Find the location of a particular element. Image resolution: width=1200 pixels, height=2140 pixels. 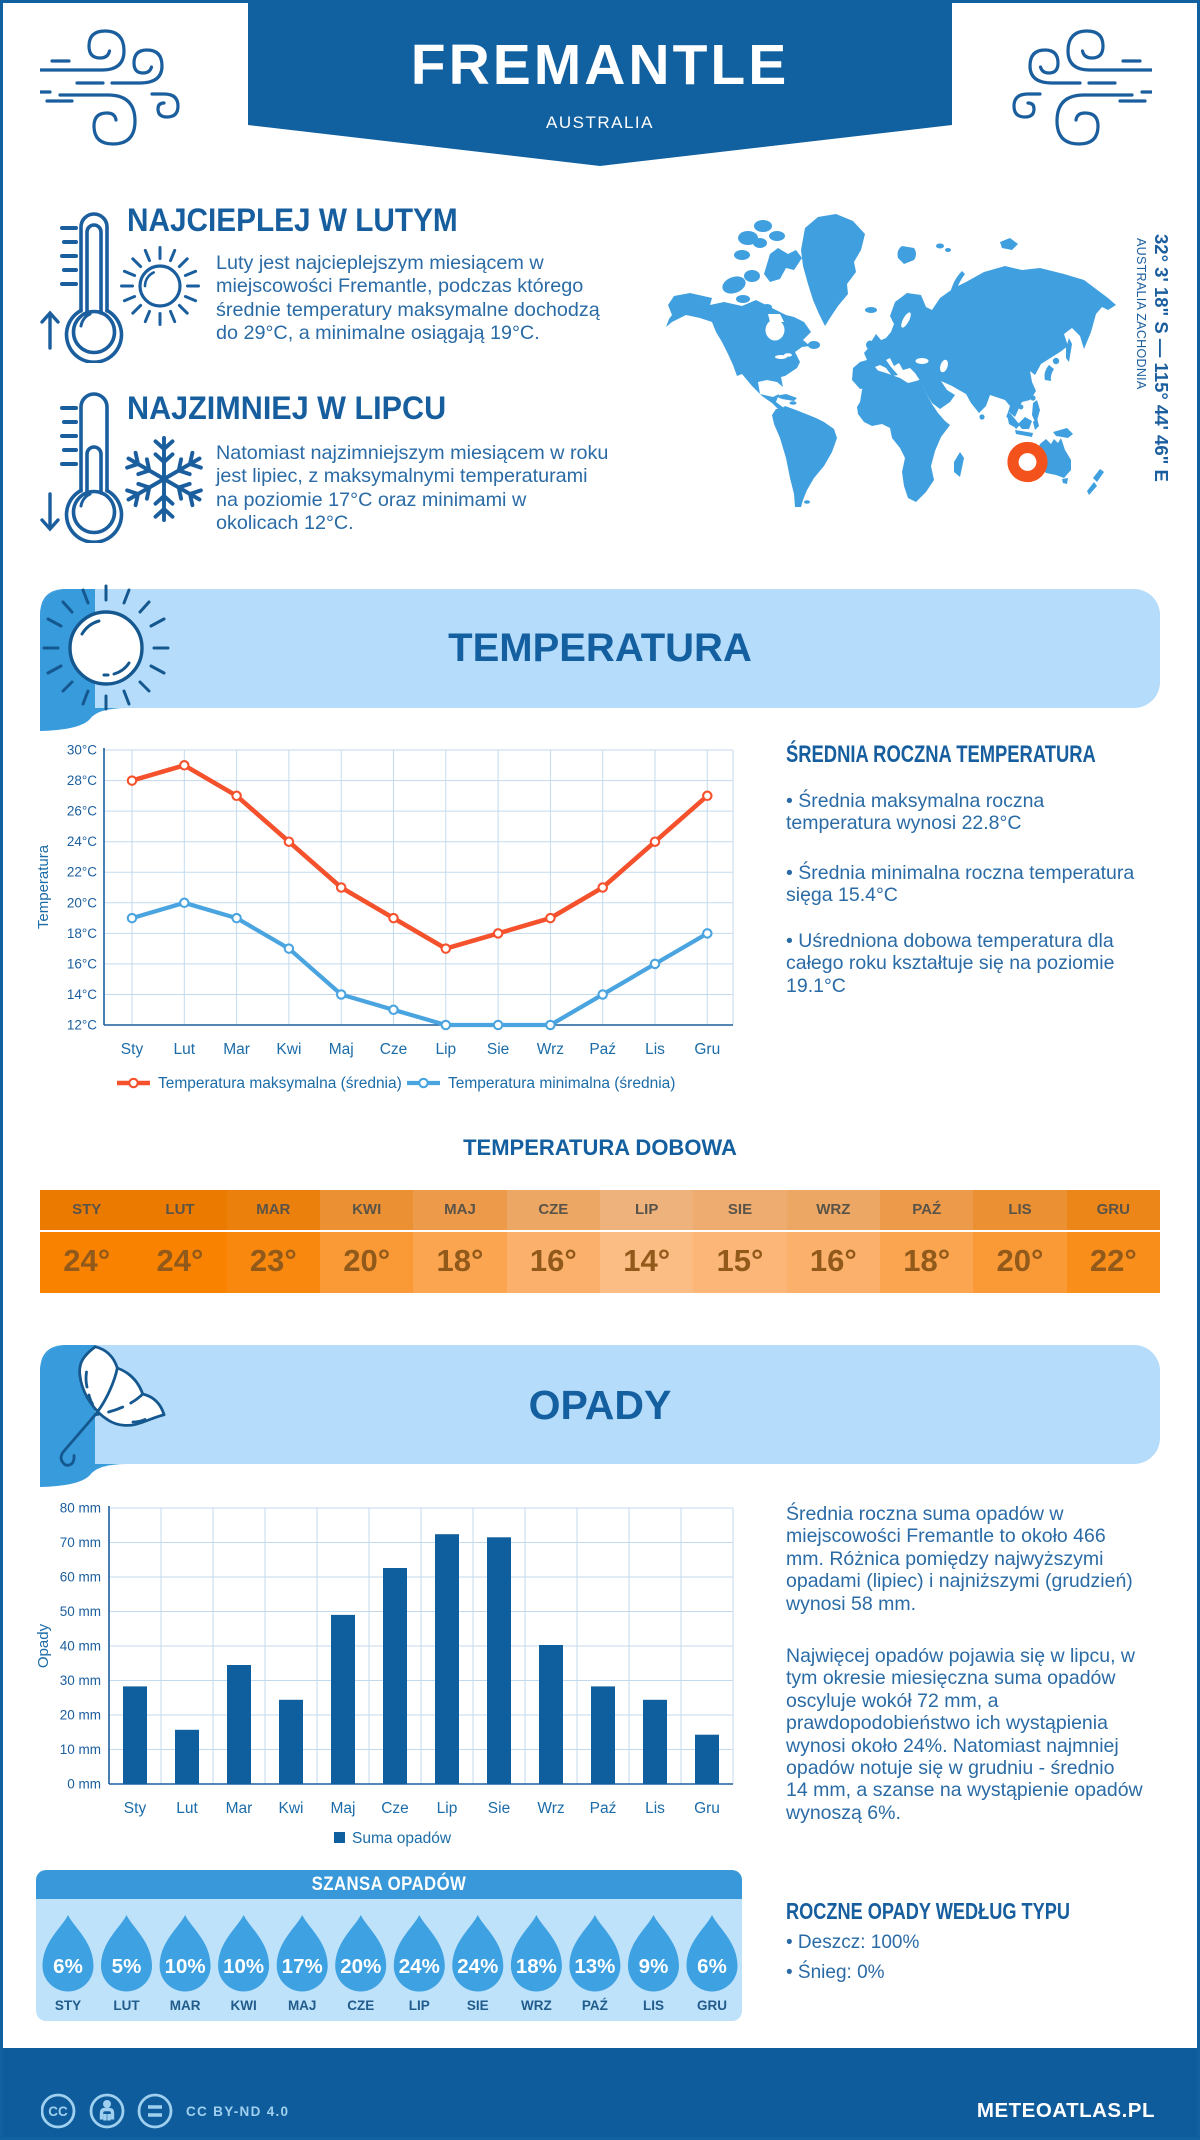

svg-text: 14°C is located at coordinates (82, 994).